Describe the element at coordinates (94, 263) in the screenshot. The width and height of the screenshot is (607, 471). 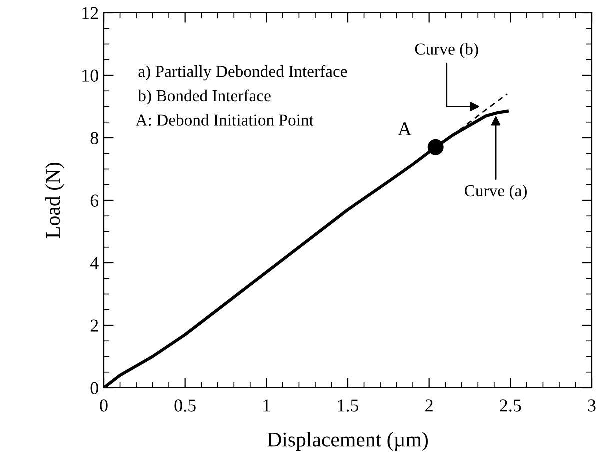
I see `y-tick-label: 4` at that location.